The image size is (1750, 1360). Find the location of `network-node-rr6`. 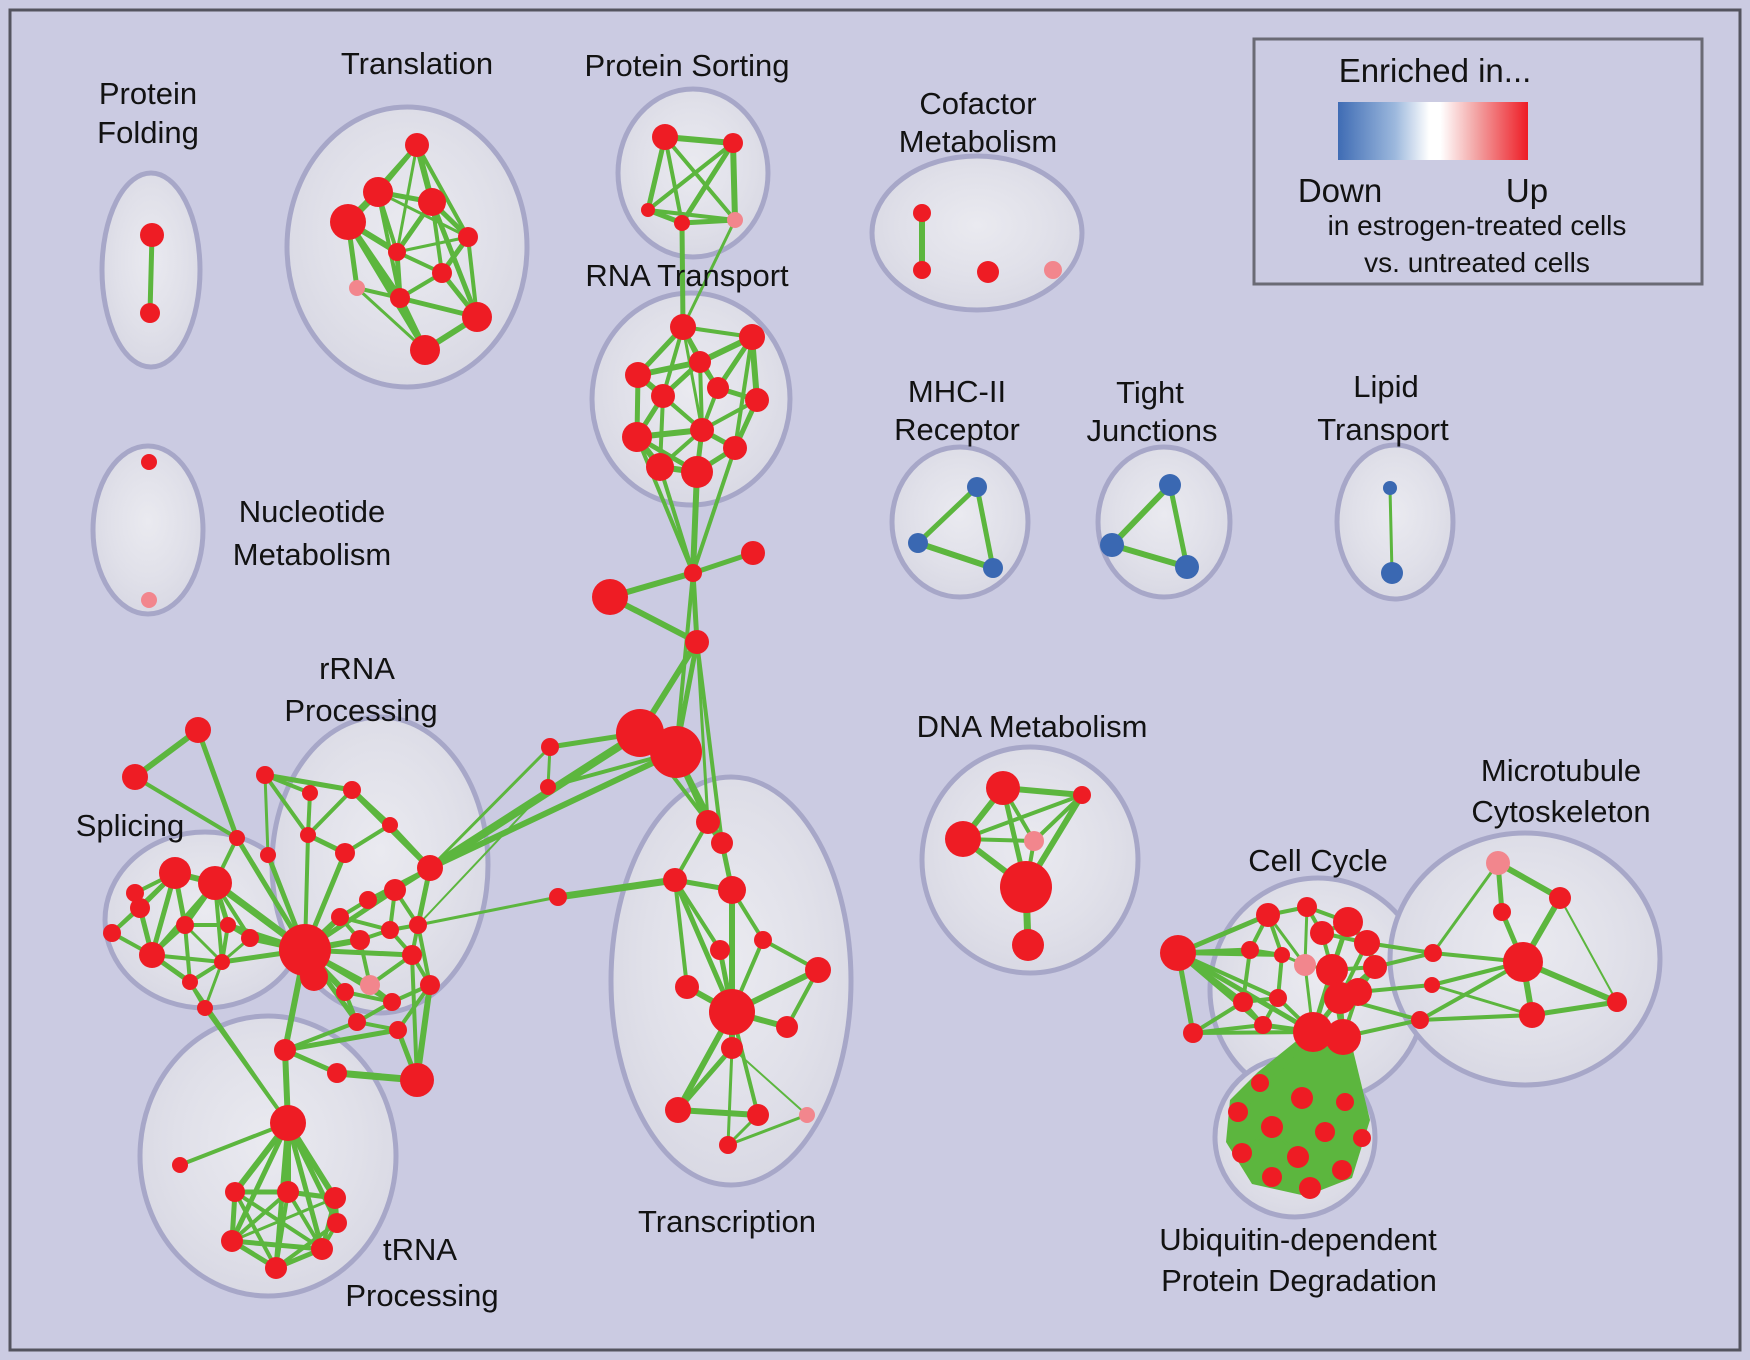

network-node-rr6 is located at coordinates (390, 825).